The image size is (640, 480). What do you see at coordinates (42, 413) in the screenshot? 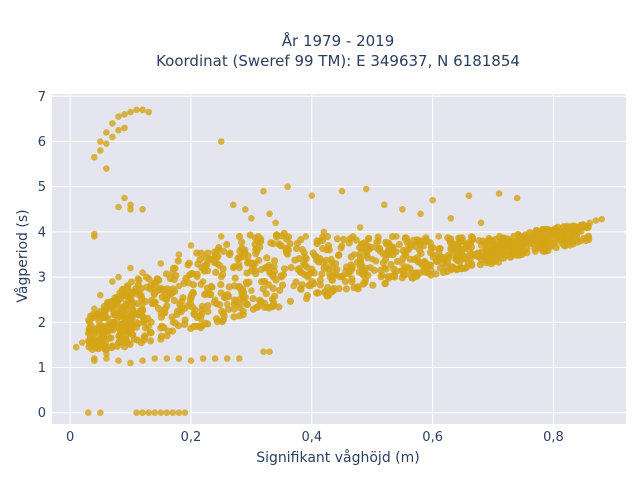
I see `y-tick-label: 0` at bounding box center [42, 413].